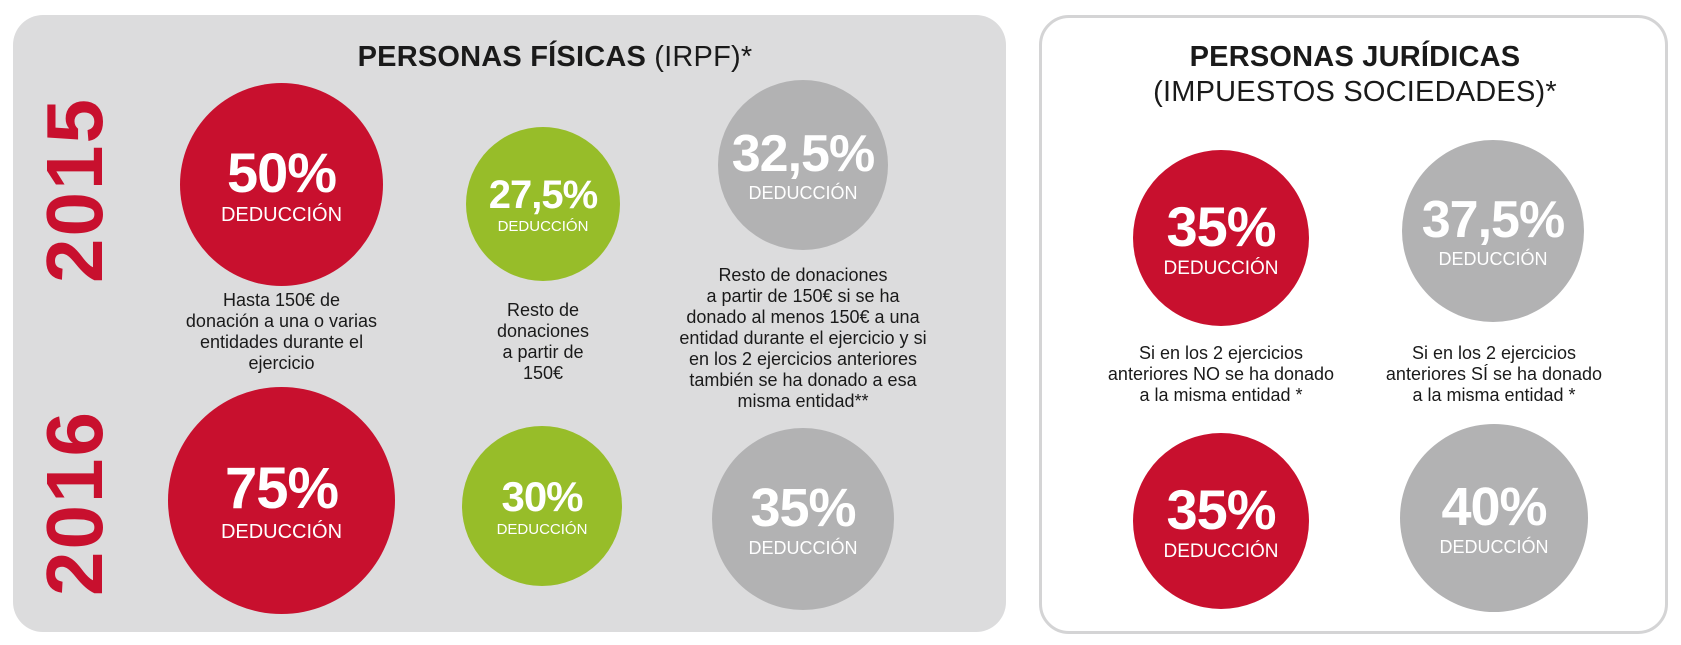 This screenshot has width=1681, height=645. What do you see at coordinates (1355, 92) in the screenshot?
I see `personas-juridicas-title-line2: (IMPUESTOS SOCIEDADES)*` at bounding box center [1355, 92].